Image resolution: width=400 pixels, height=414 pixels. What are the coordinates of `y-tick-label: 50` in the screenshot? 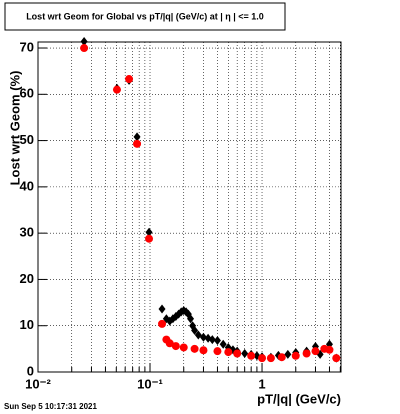 It's located at (27, 139).